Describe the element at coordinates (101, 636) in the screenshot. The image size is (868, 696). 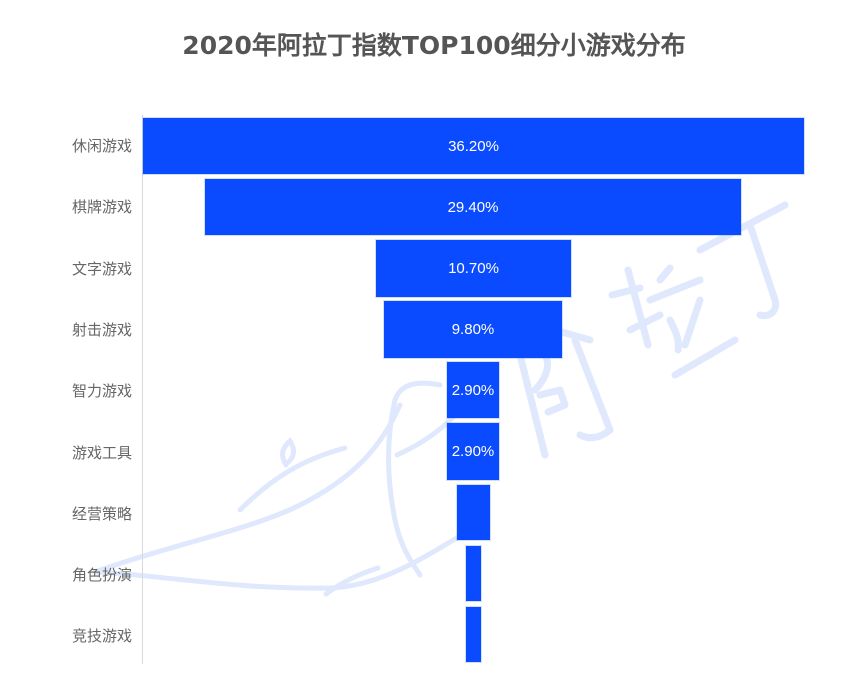
I see `category-label: 竞技游戏` at that location.